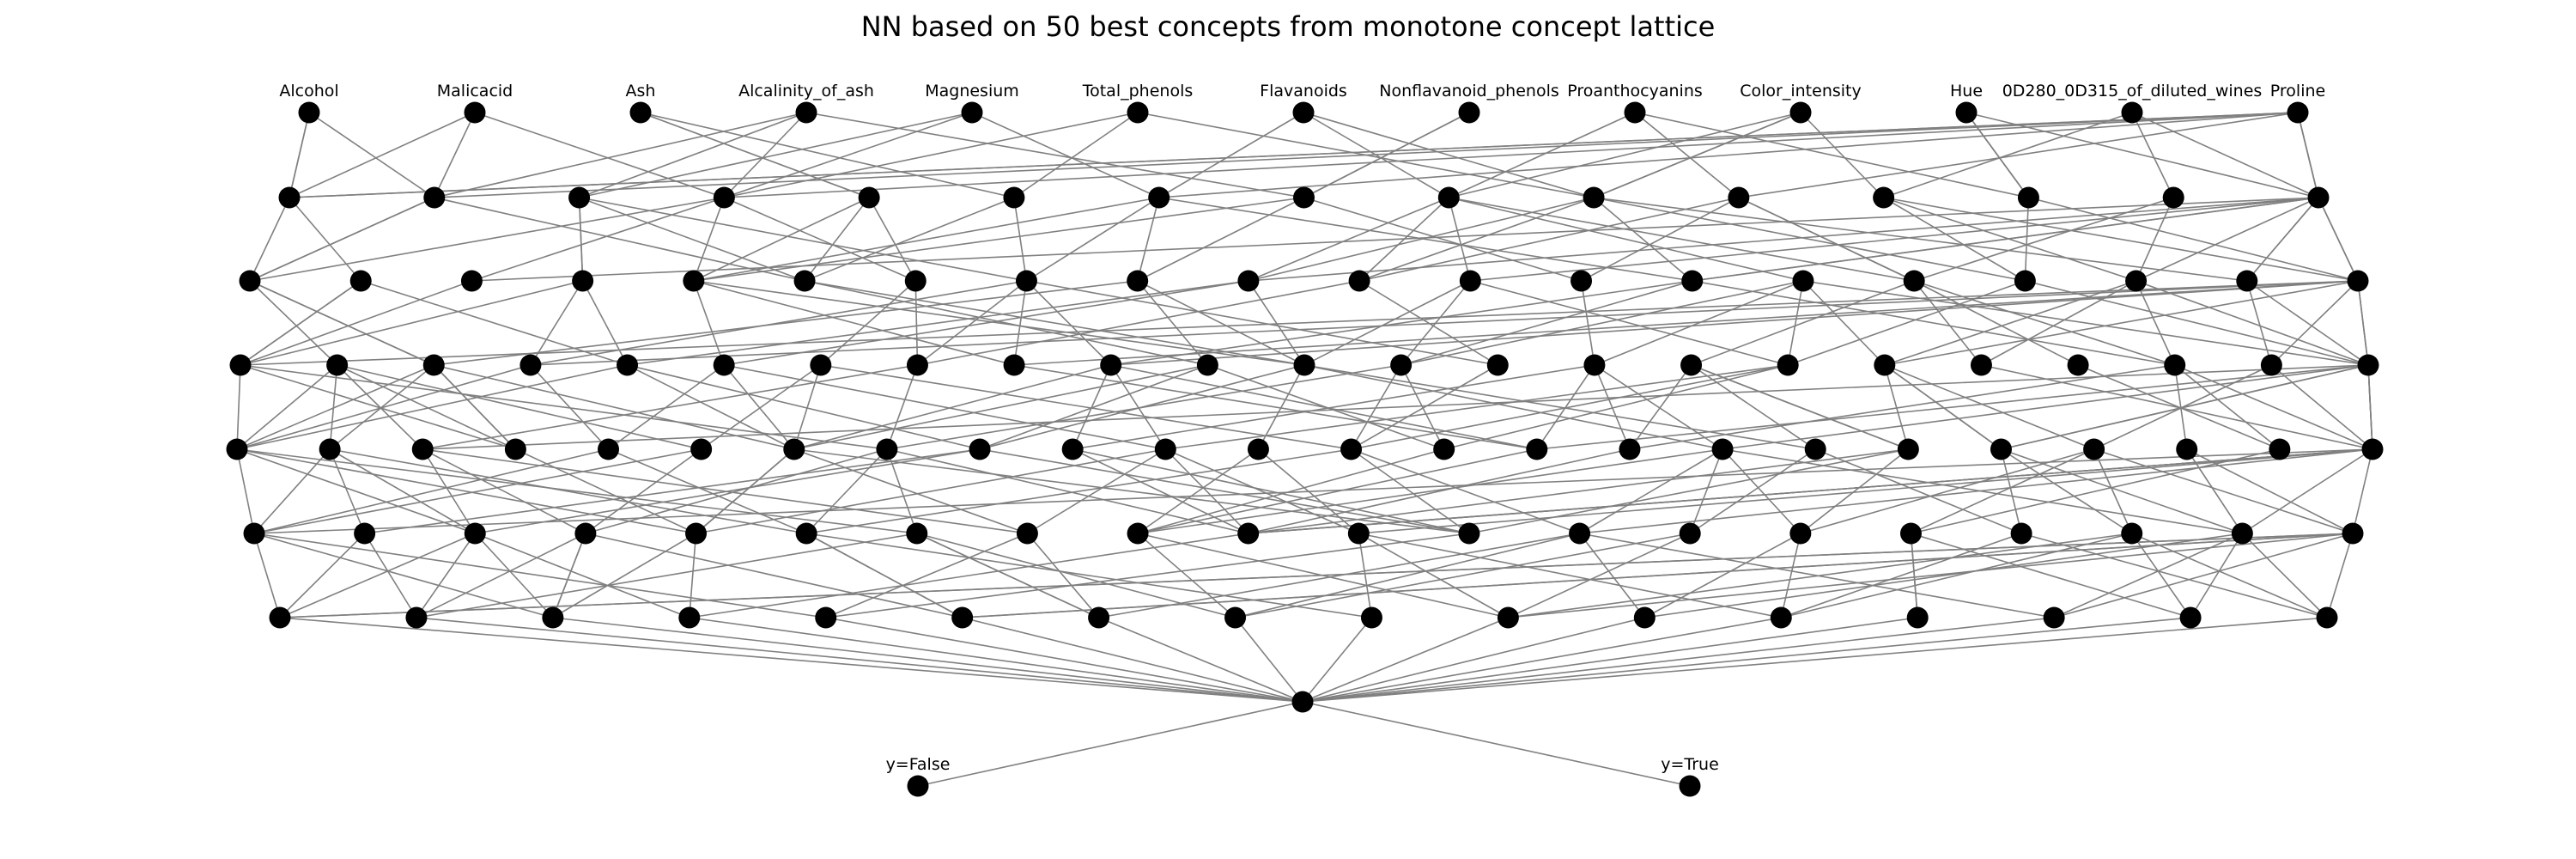 Image resolution: width=2576 pixels, height=859 pixels. What do you see at coordinates (1800, 92) in the screenshot?
I see `input-feature-label: Color_intensity` at bounding box center [1800, 92].